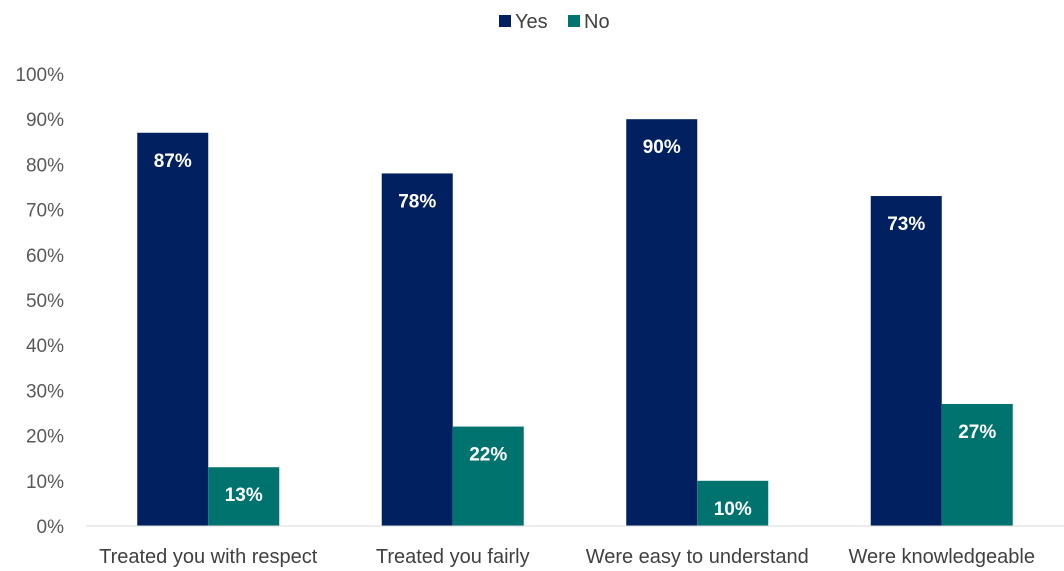 This screenshot has width=1064, height=571. Describe the element at coordinates (662, 147) in the screenshot. I see `data-label: 90%` at that location.